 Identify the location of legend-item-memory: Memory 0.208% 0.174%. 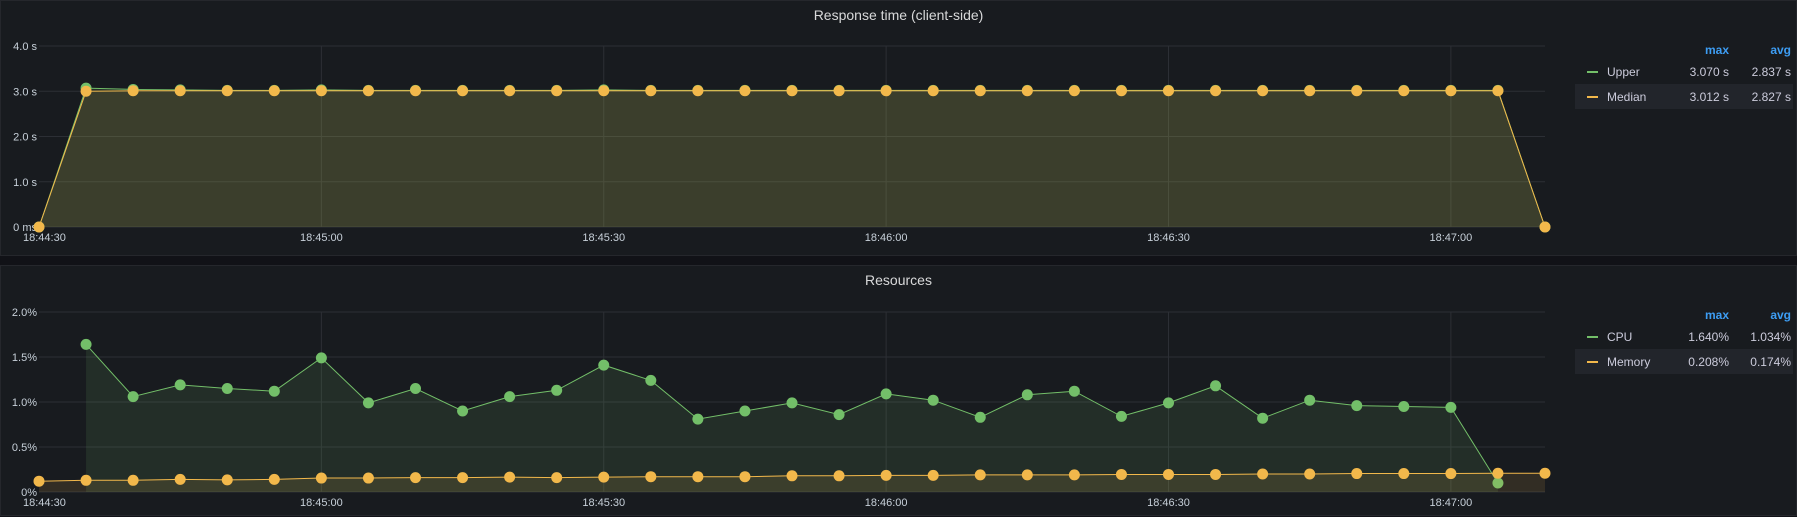
(1684, 361).